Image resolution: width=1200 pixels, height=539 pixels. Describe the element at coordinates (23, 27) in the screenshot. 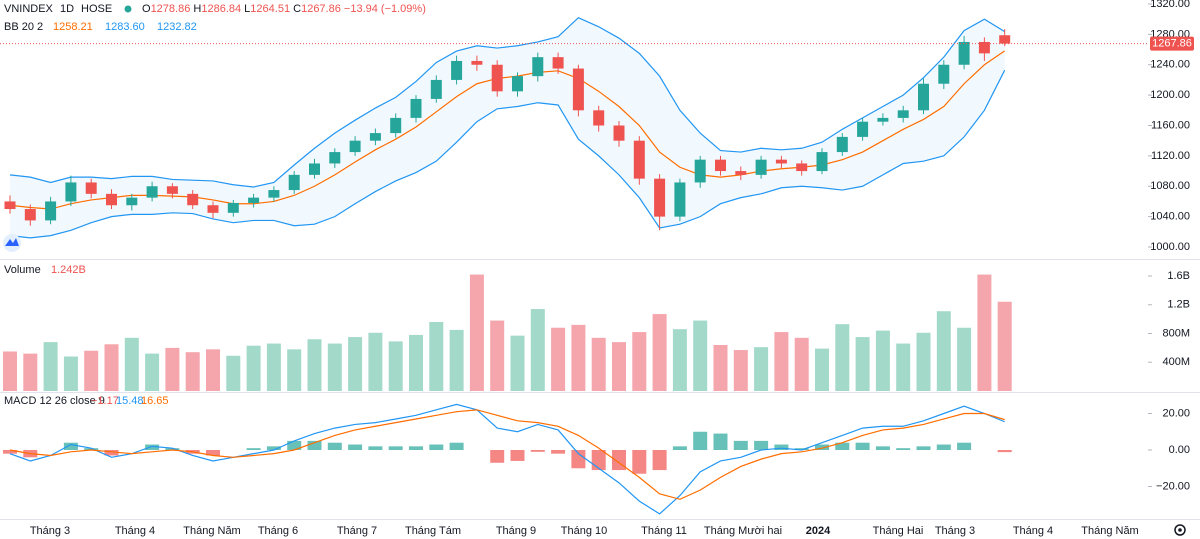

I see `indicator-name: BB 20 2` at that location.